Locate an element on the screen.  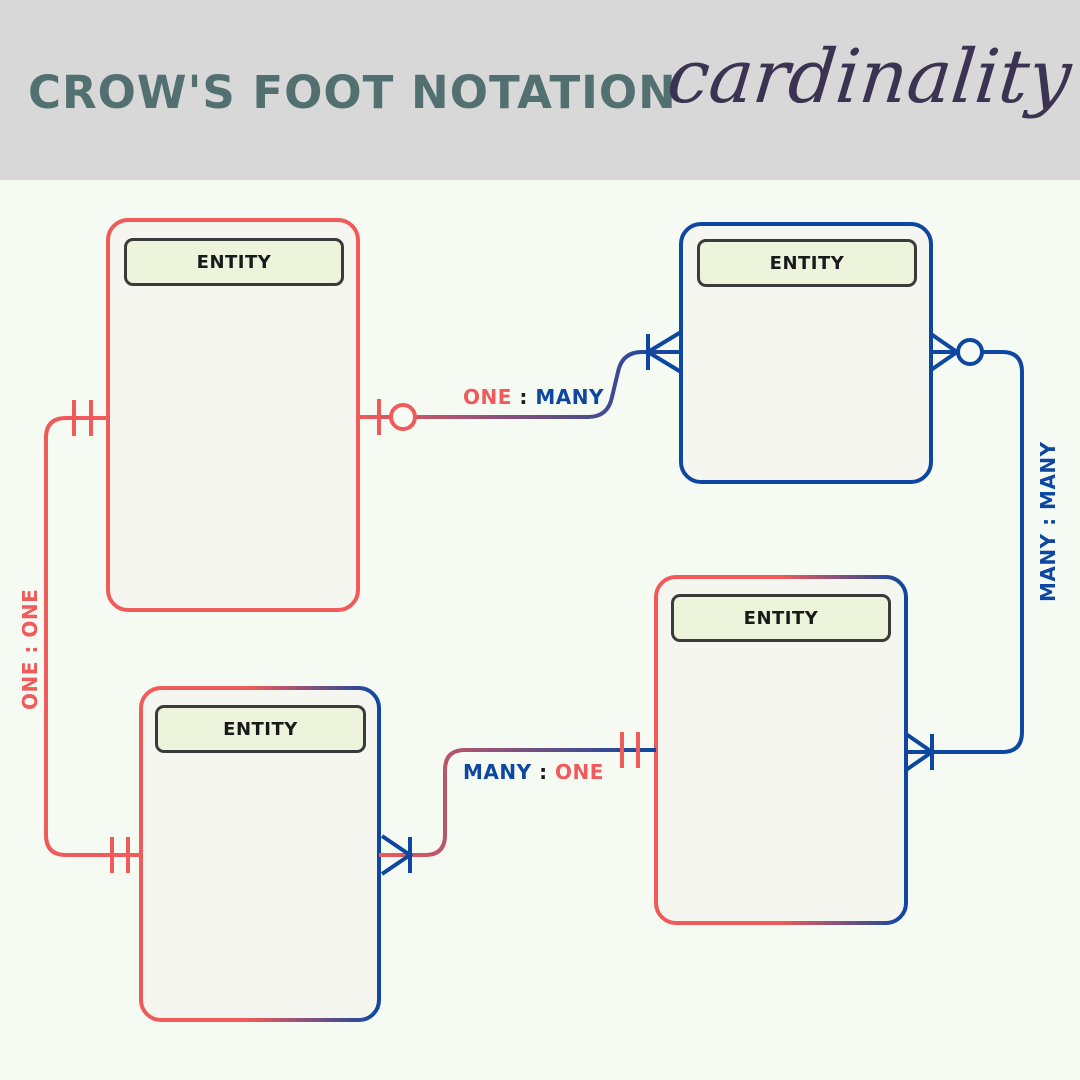
label-many-one-right: ONE is located at coordinates (579, 772).